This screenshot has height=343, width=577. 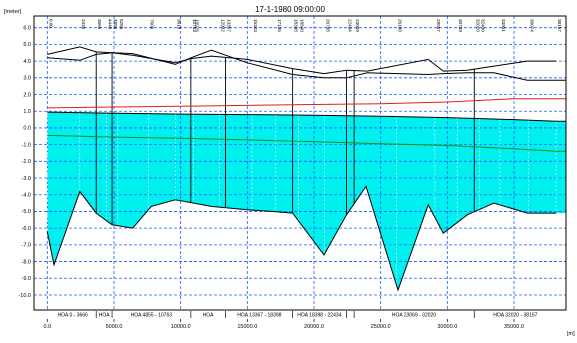 What do you see at coordinates (73, 316) in the screenshot?
I see `reach-label-0: HOA 0 - 3666` at bounding box center [73, 316].